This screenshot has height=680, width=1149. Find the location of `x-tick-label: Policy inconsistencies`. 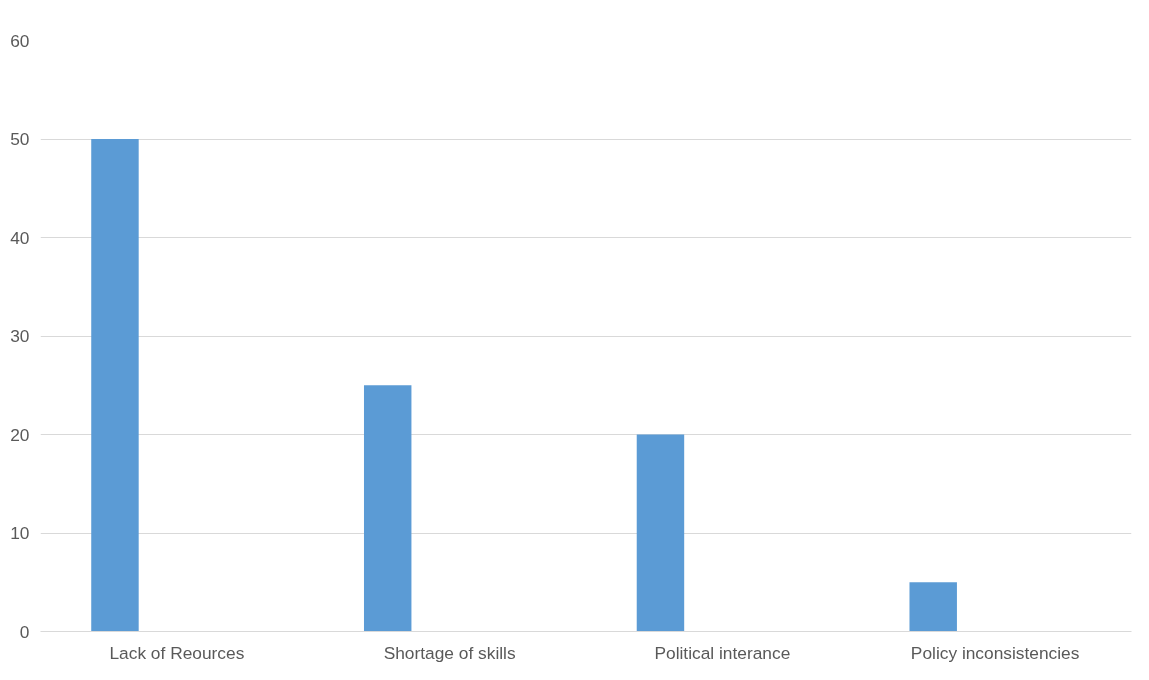

x-tick-label: Policy inconsistencies is located at coordinates (995, 652).